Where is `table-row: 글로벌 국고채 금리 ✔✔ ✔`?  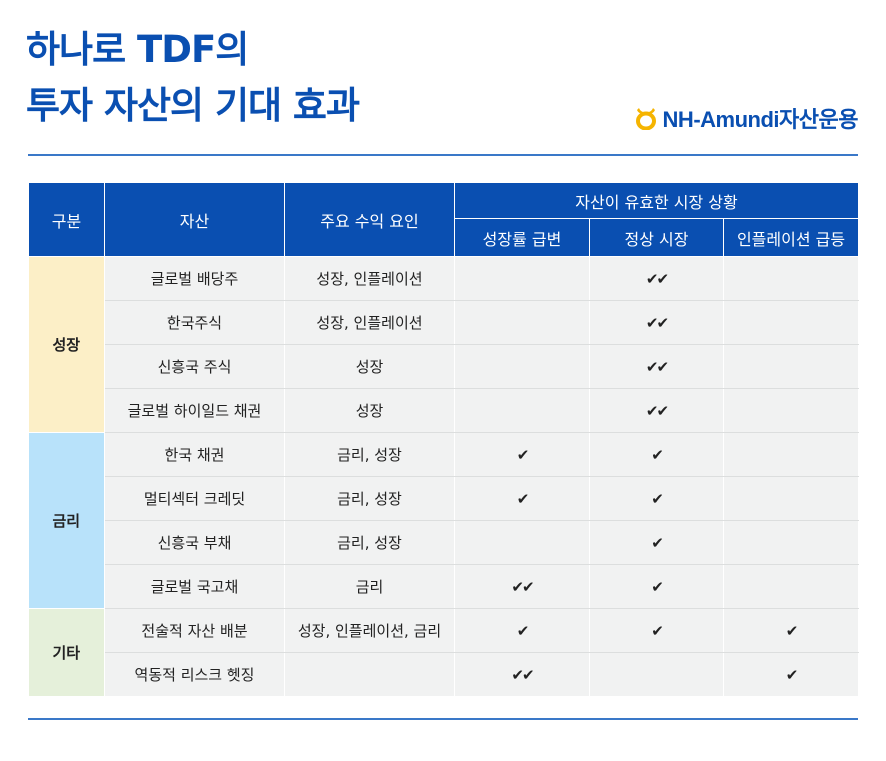
table-row: 글로벌 국고채 금리 ✔✔ ✔ is located at coordinates (444, 586).